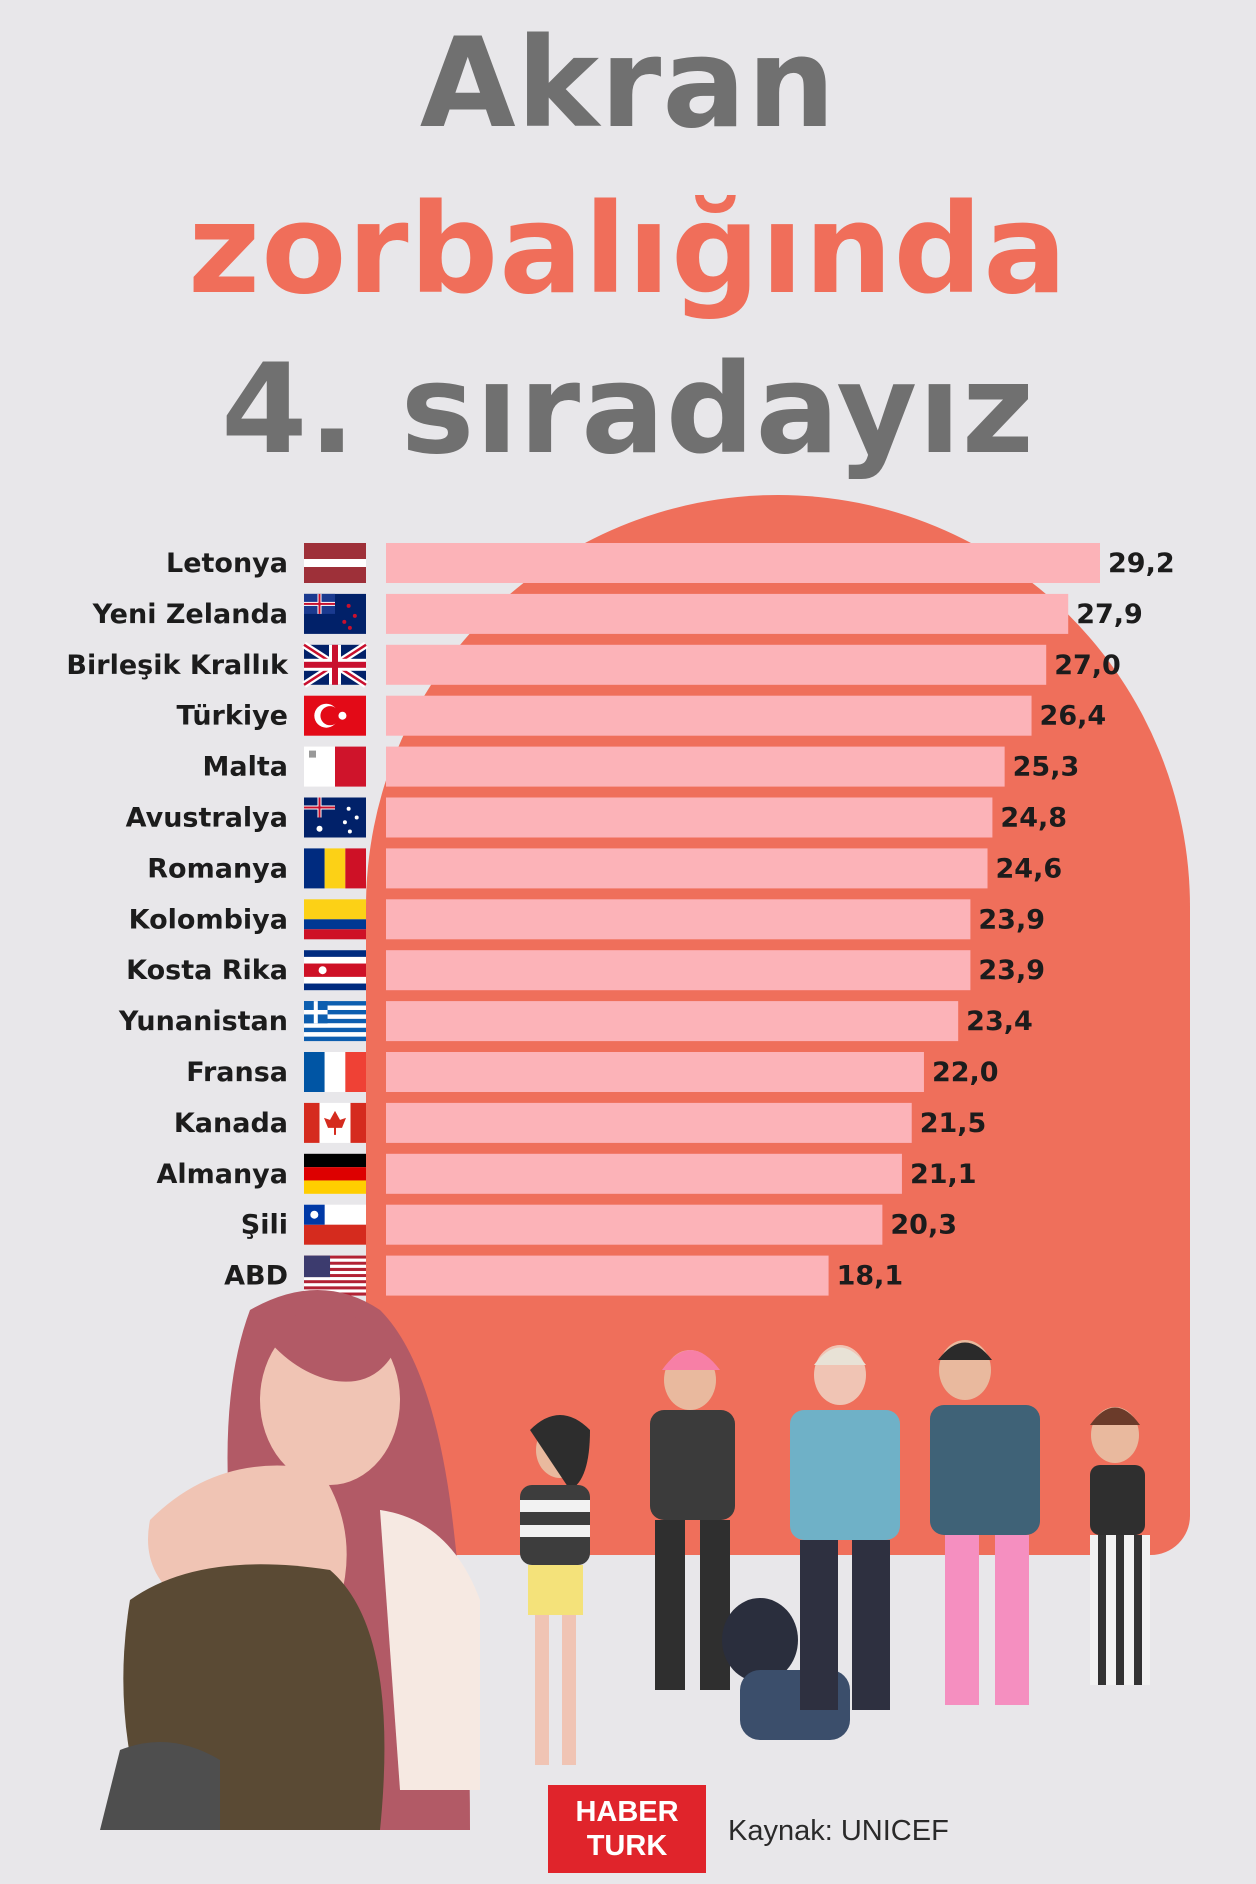 This screenshot has width=1256, height=1884. What do you see at coordinates (627, 1846) in the screenshot?
I see `logo-line-2: TURK` at bounding box center [627, 1846].